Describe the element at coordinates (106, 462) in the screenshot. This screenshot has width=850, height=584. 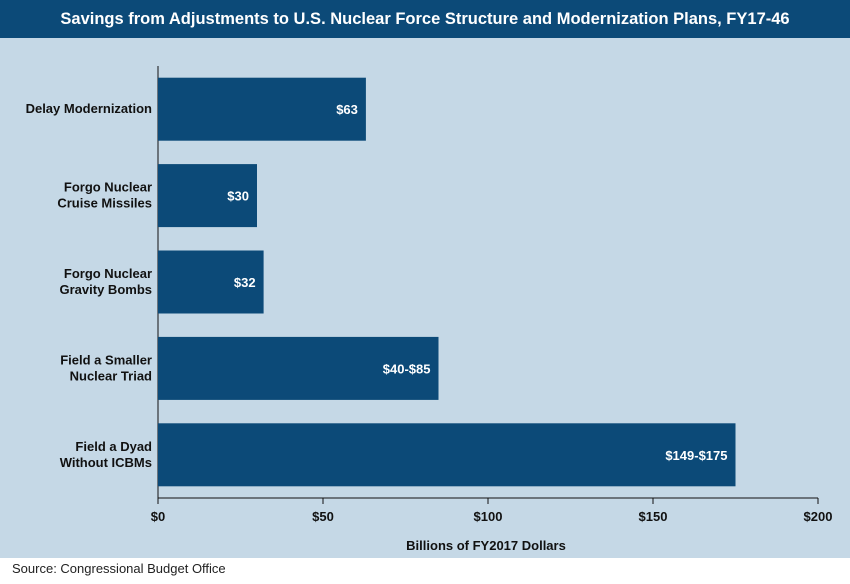
I see `category-label: Without ICBMs` at that location.